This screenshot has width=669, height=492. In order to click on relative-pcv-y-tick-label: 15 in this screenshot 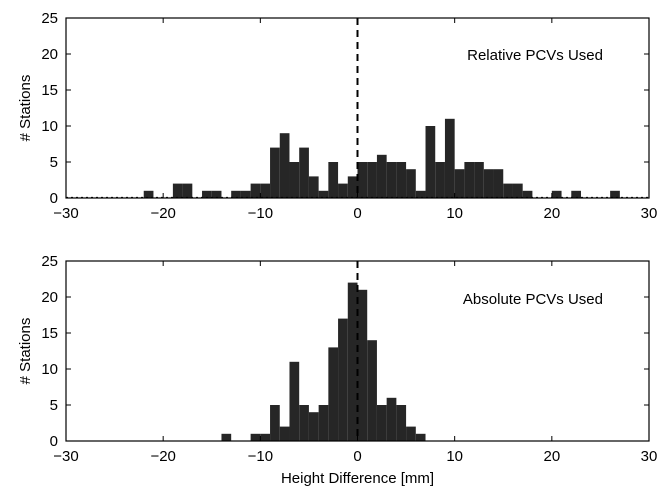, I will do `click(49, 90)`.